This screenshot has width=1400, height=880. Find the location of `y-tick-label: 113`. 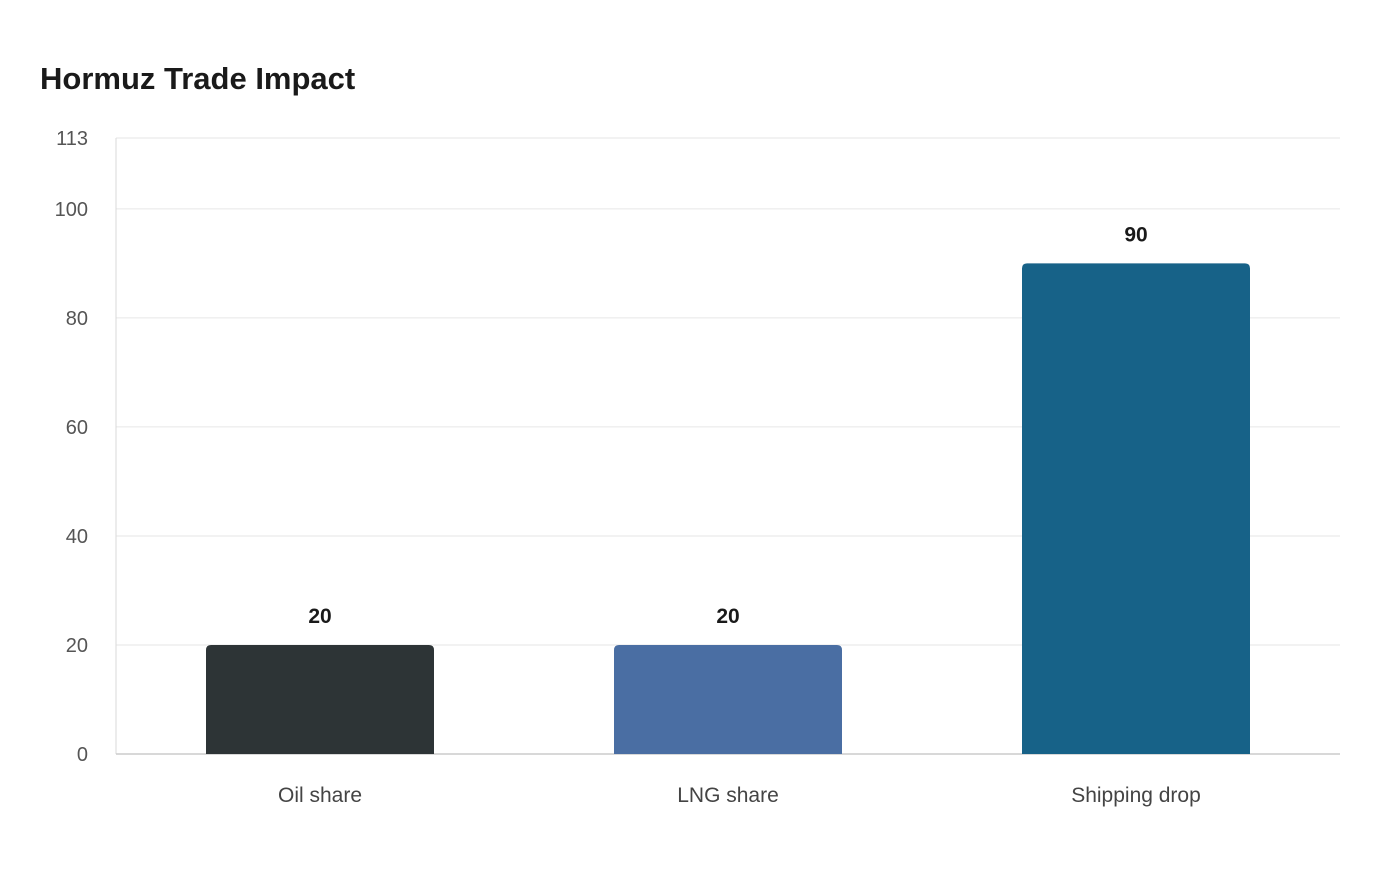

y-tick-label: 113 is located at coordinates (72, 139).